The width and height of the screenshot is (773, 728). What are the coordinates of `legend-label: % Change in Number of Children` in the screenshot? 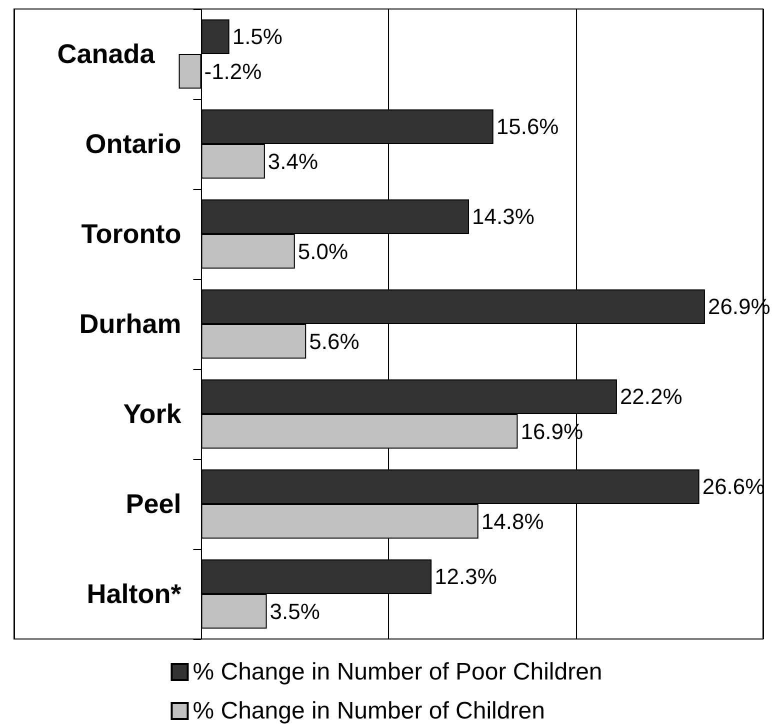 It's located at (368, 711).